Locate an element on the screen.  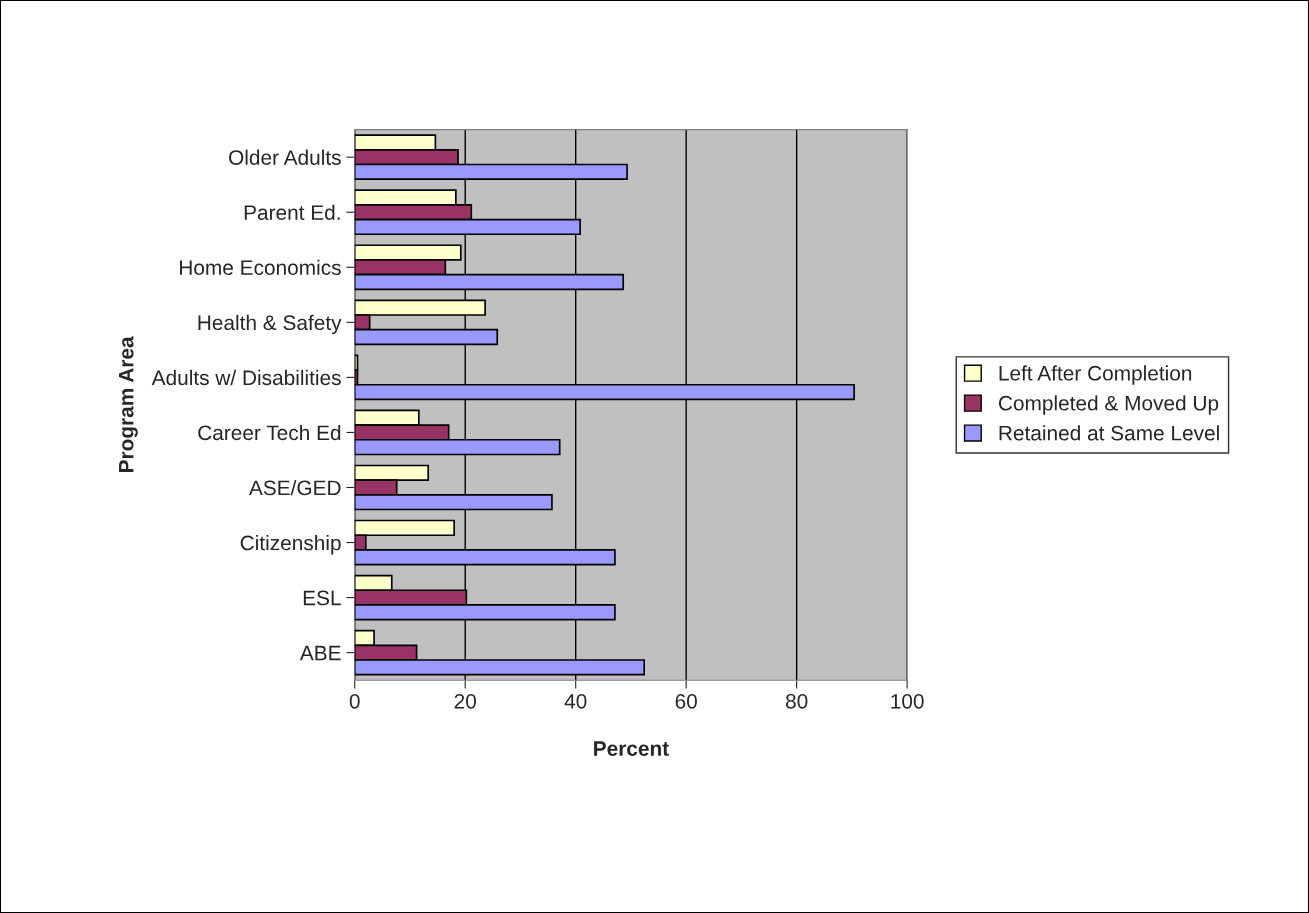
x-tick-label: 0 is located at coordinates (354, 701).